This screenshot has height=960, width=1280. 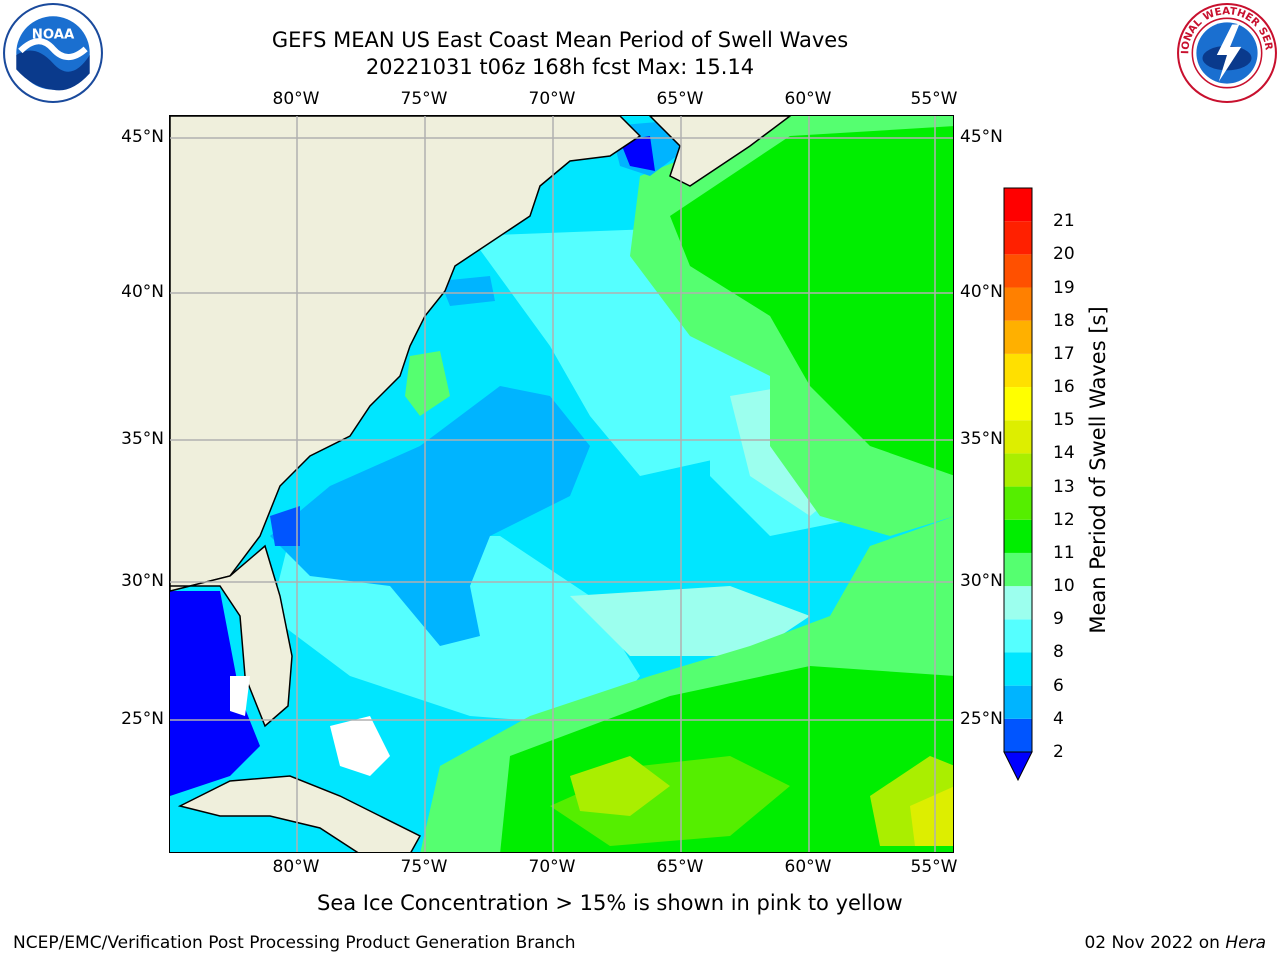 What do you see at coordinates (424, 99) in the screenshot?
I see `lon-tick-top: 75°W` at bounding box center [424, 99].